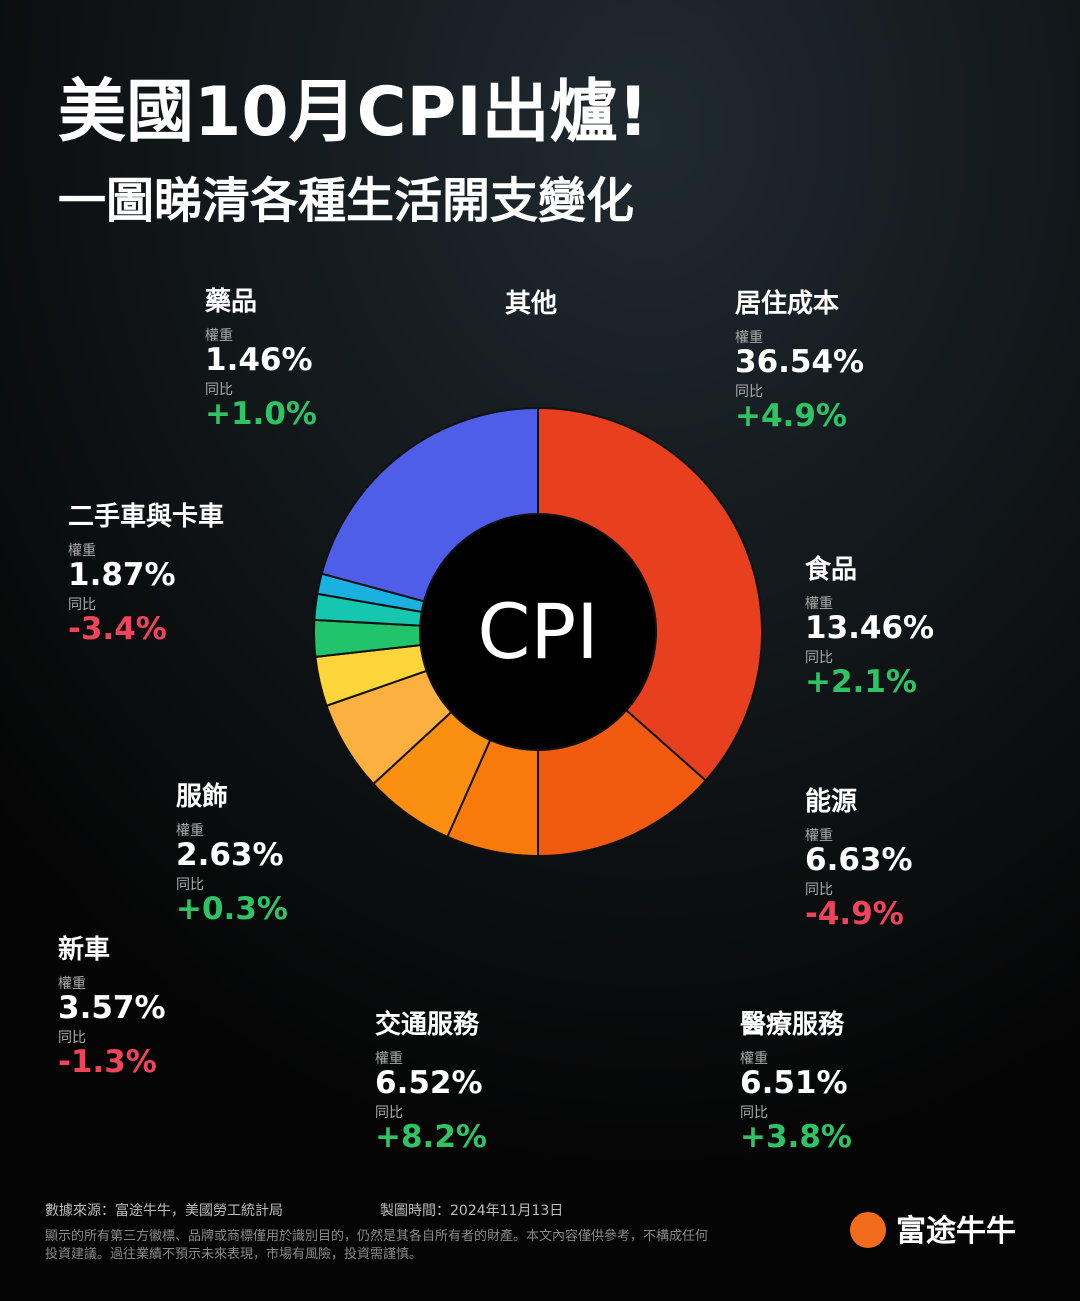  I want to click on yoy-value: +1.0%, so click(261, 414).